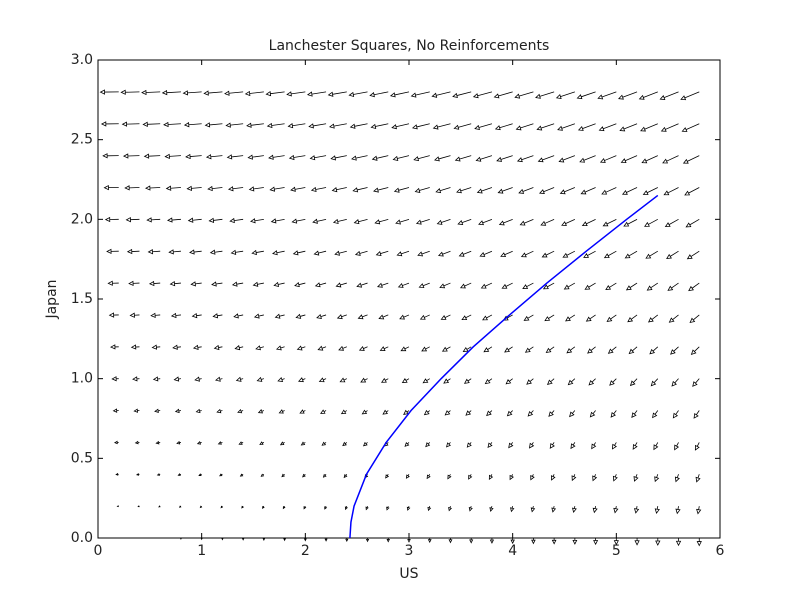  What do you see at coordinates (82, 379) in the screenshot?
I see `y-tick-label: 1.0` at bounding box center [82, 379].